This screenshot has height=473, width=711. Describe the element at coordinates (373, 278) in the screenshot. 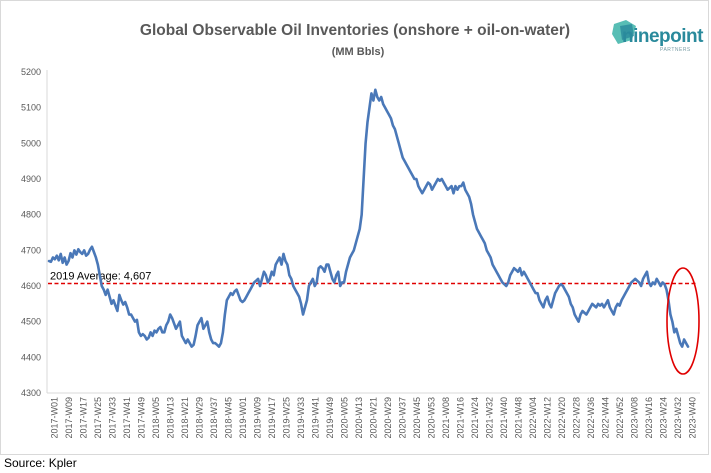

I see `reference-line-group: 2019 Average: 4,607` at that location.